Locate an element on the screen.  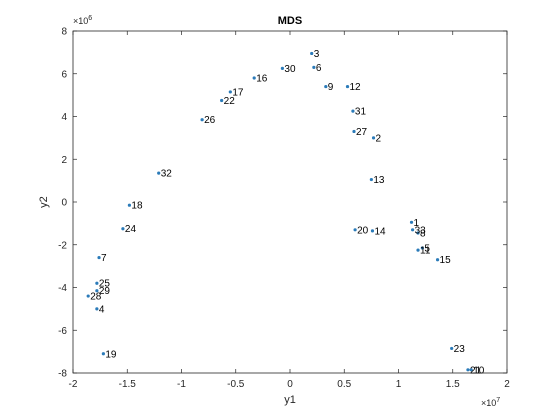
y-exponent-base: ×10 is located at coordinates (80, 21).